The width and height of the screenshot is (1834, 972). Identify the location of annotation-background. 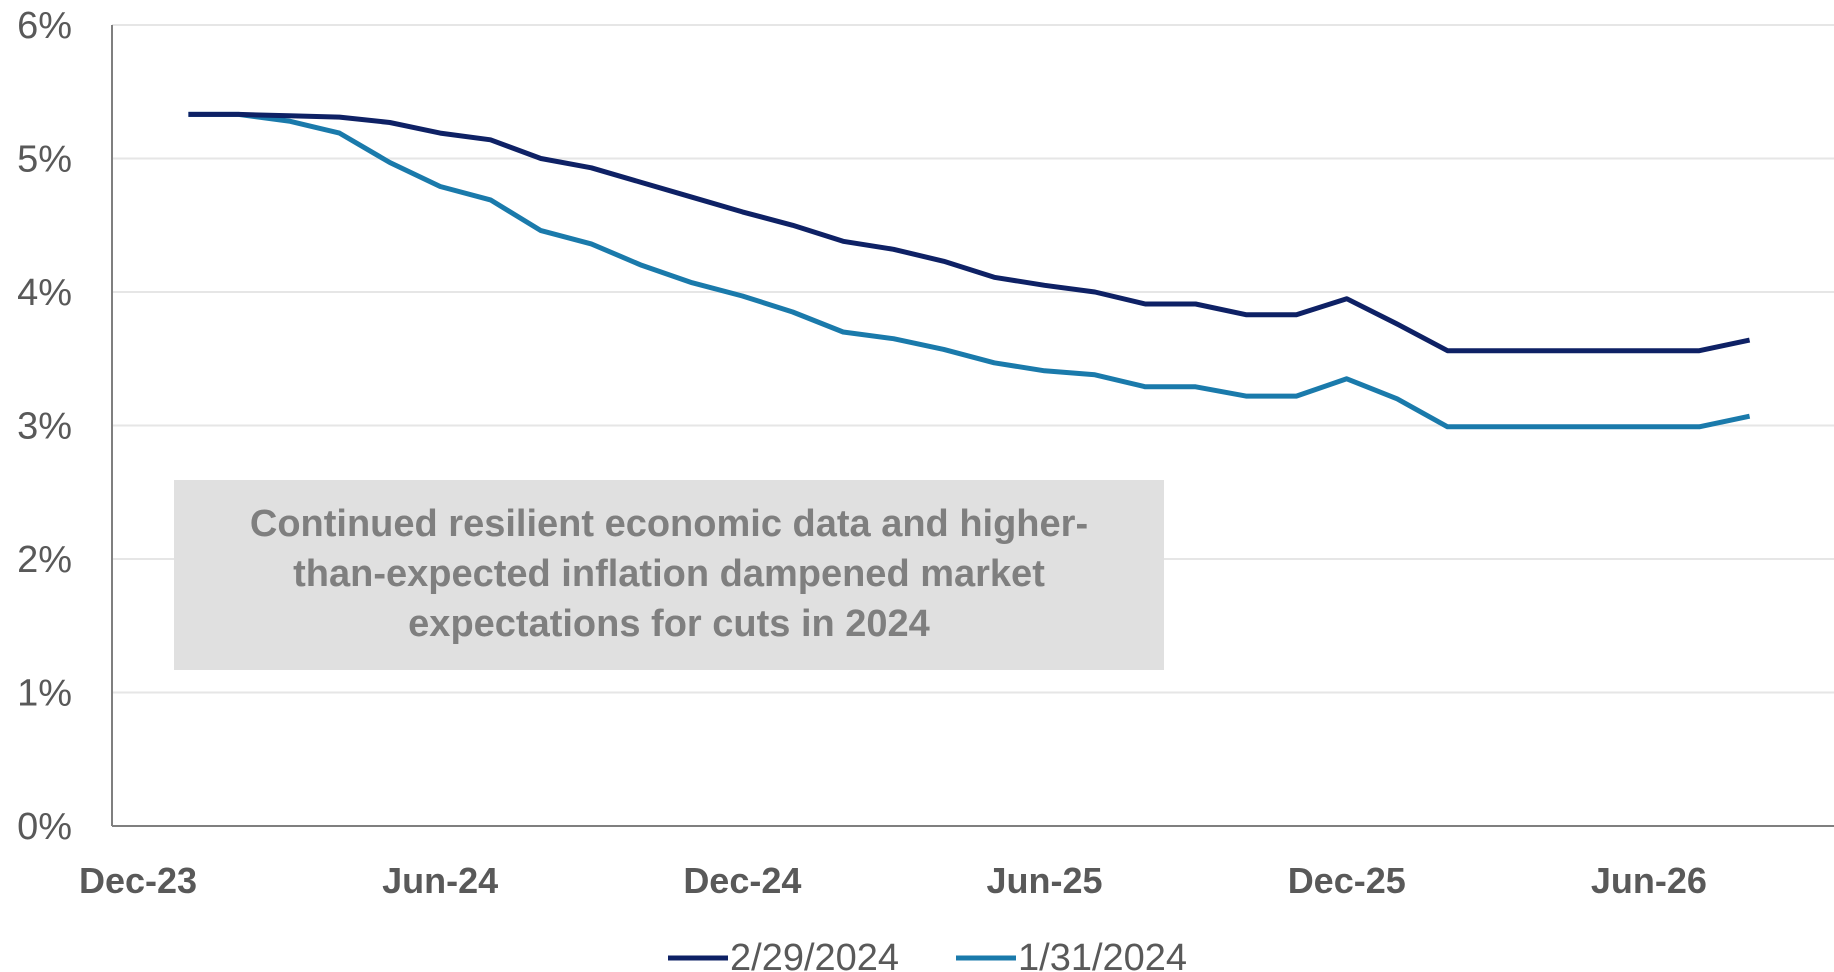
(669, 575).